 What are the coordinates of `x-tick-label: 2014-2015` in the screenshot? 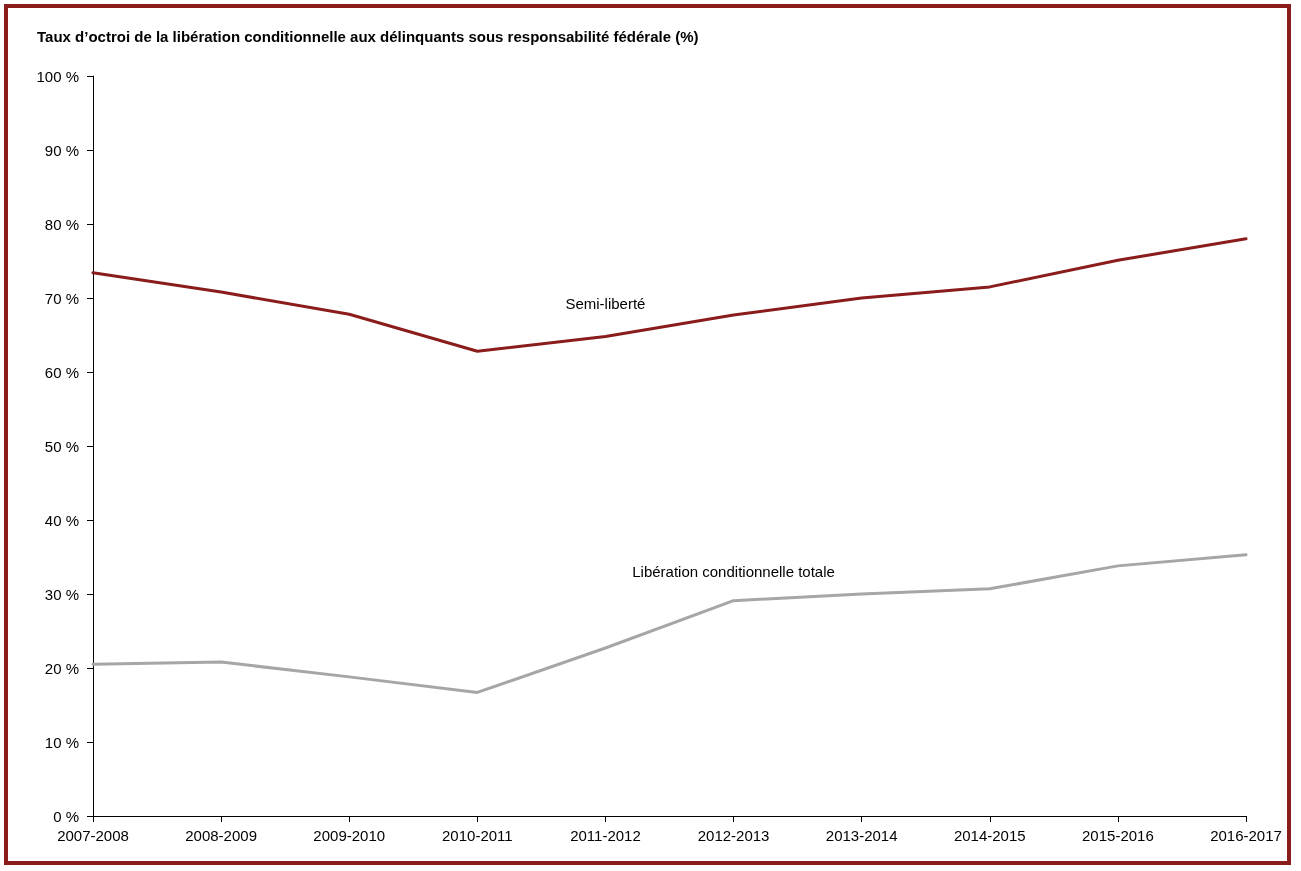 It's located at (989, 835).